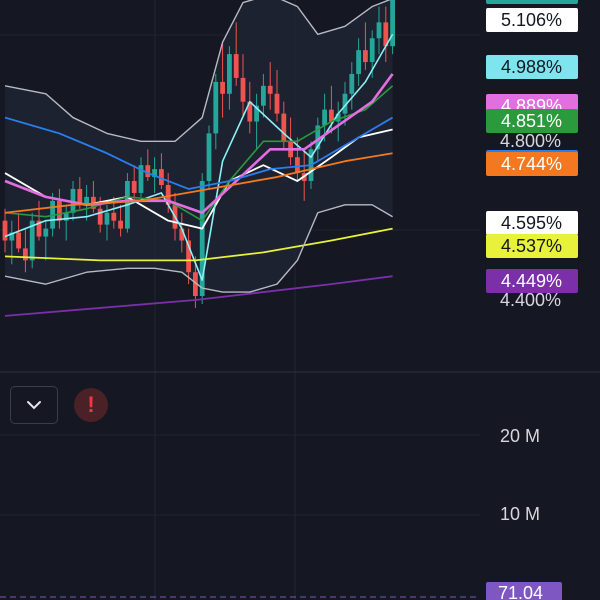  I want to click on chevron-down-icon, so click(34, 405).